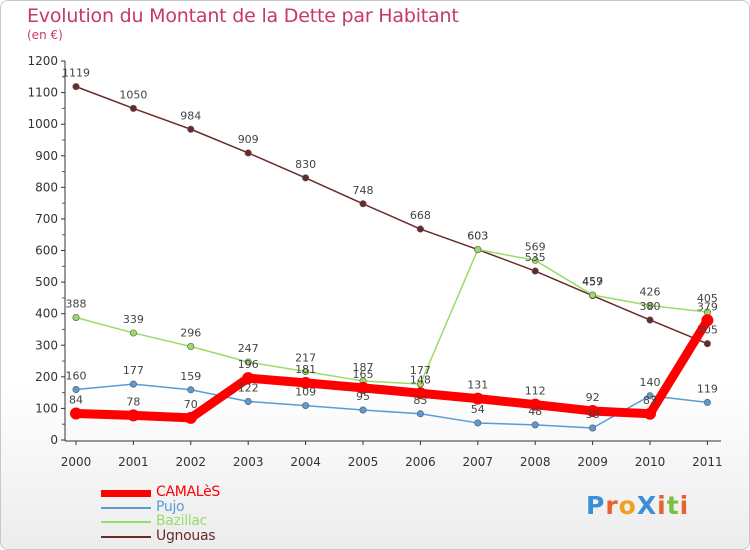  What do you see at coordinates (593, 397) in the screenshot?
I see `data-label: 92` at bounding box center [593, 397].